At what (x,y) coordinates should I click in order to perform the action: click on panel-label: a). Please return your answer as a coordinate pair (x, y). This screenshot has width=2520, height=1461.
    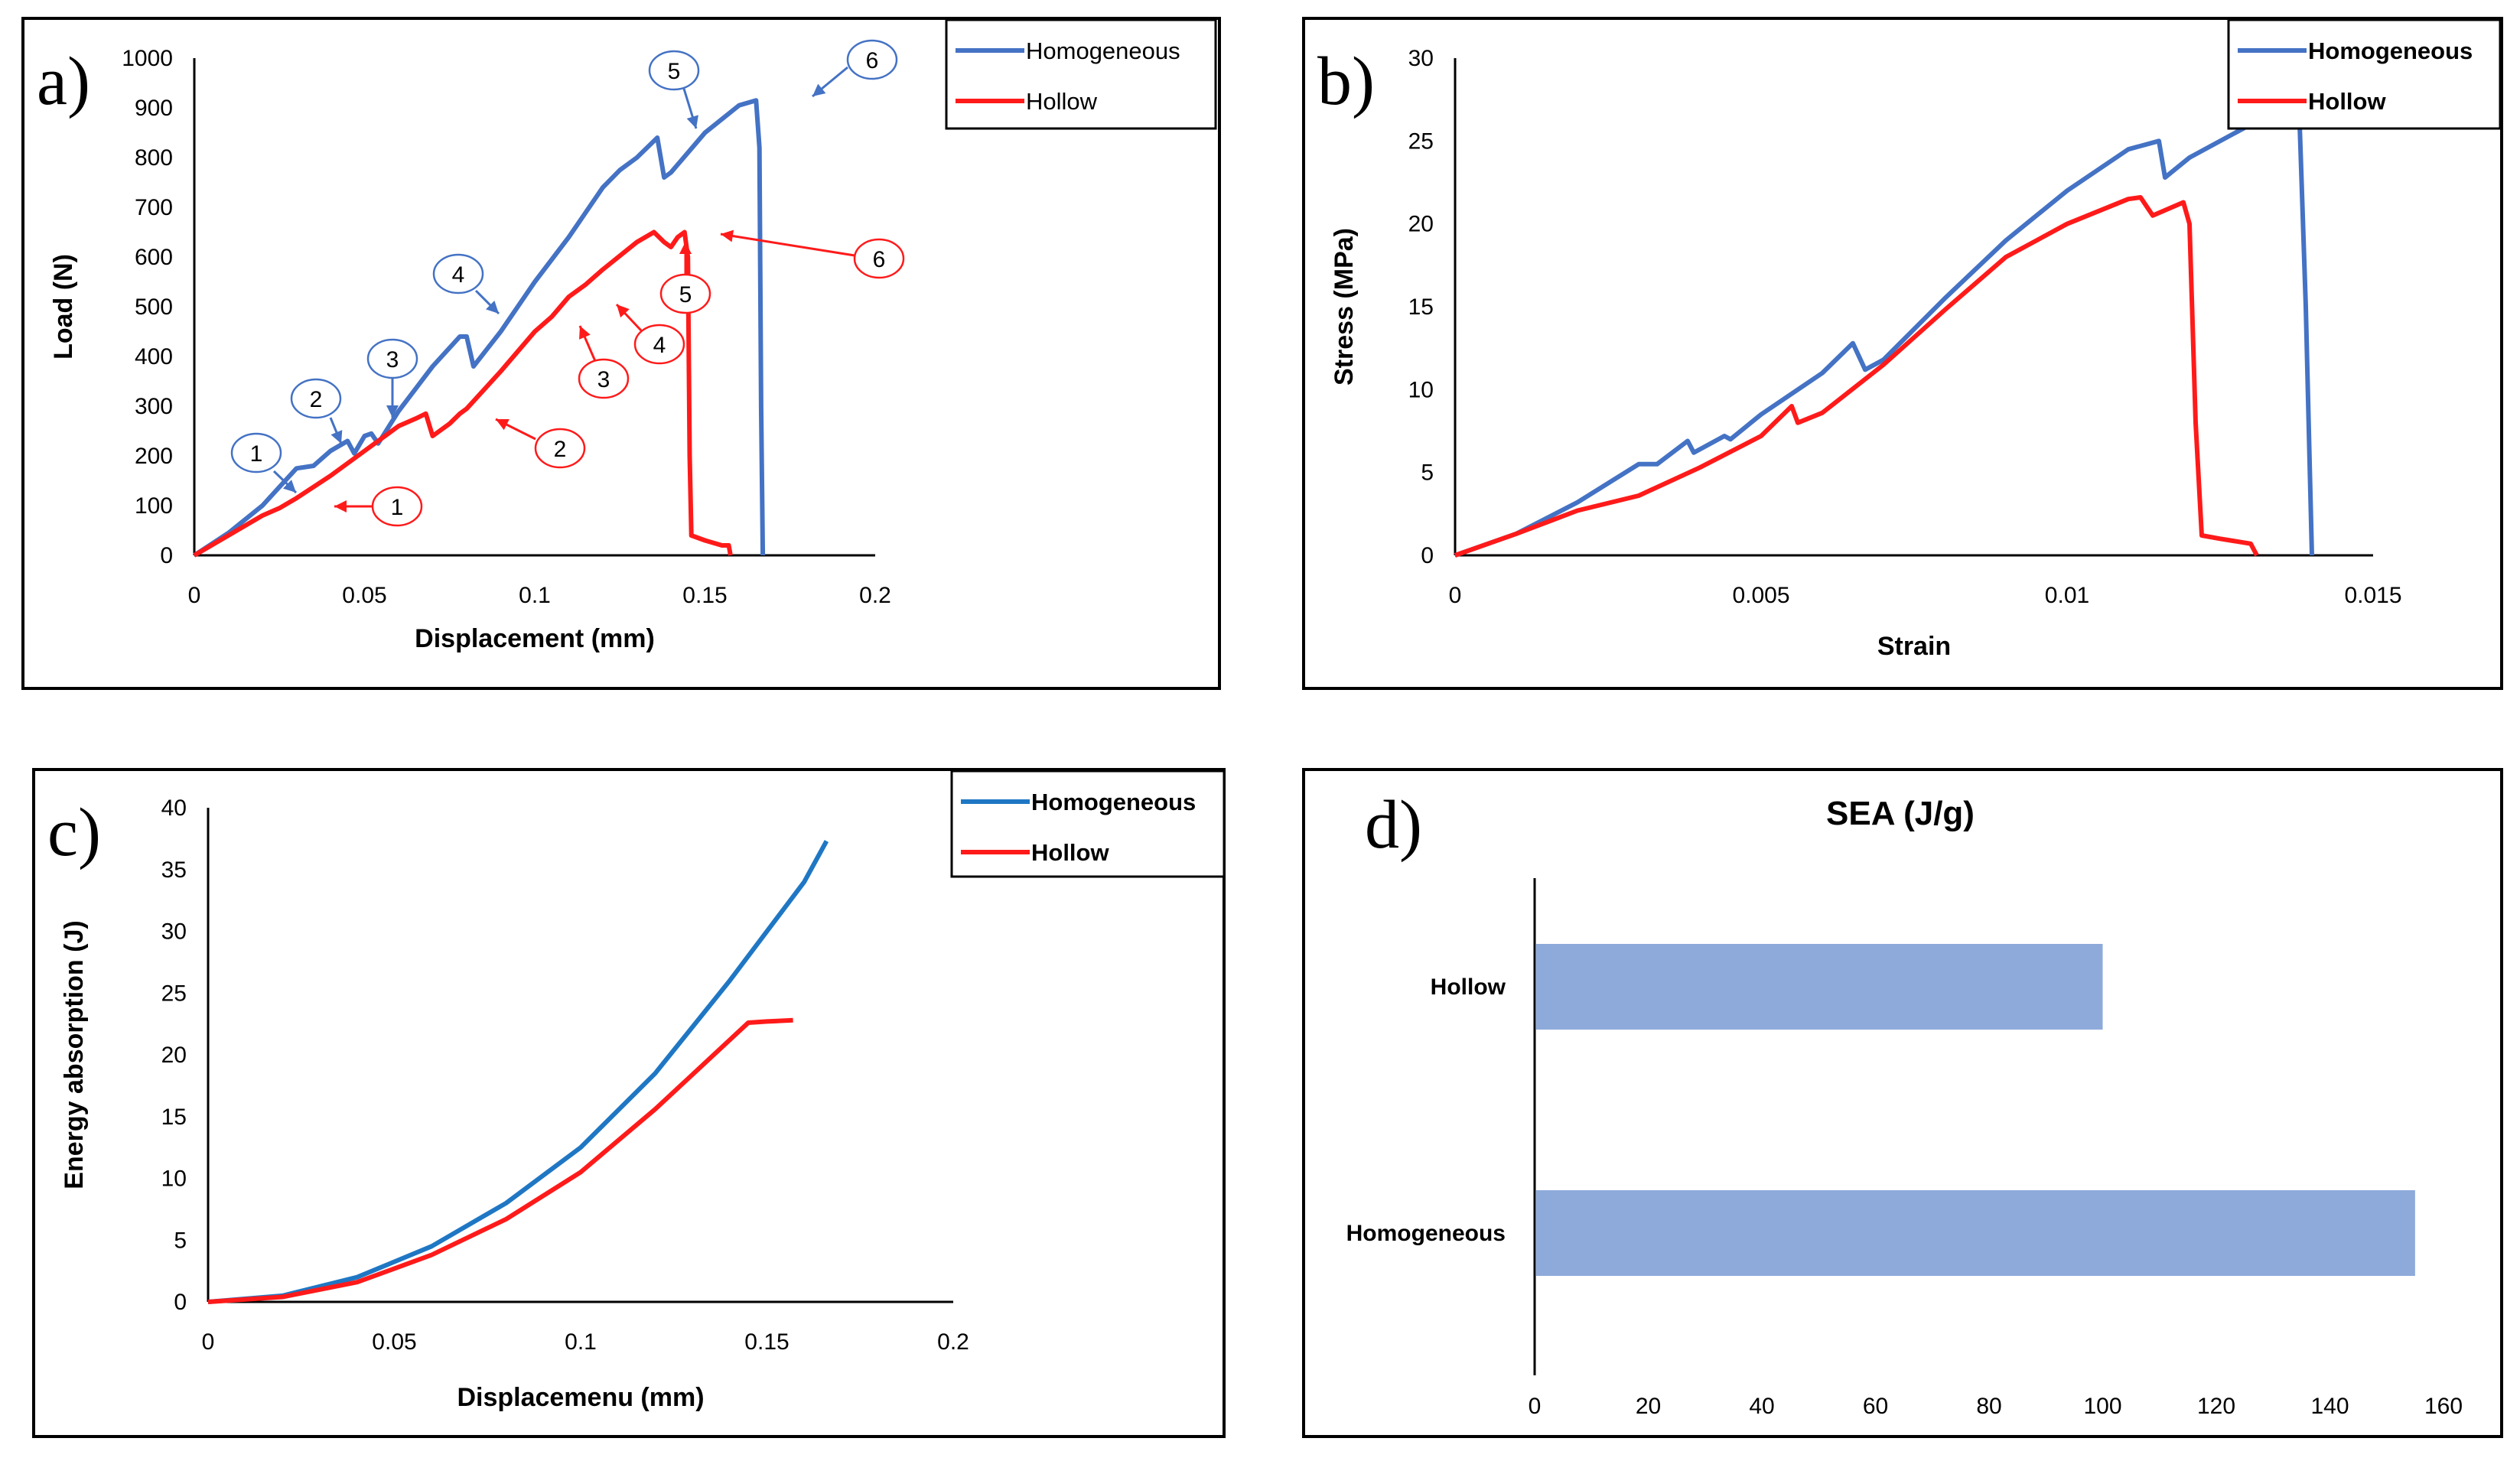
    Looking at the image, I should click on (63, 81).